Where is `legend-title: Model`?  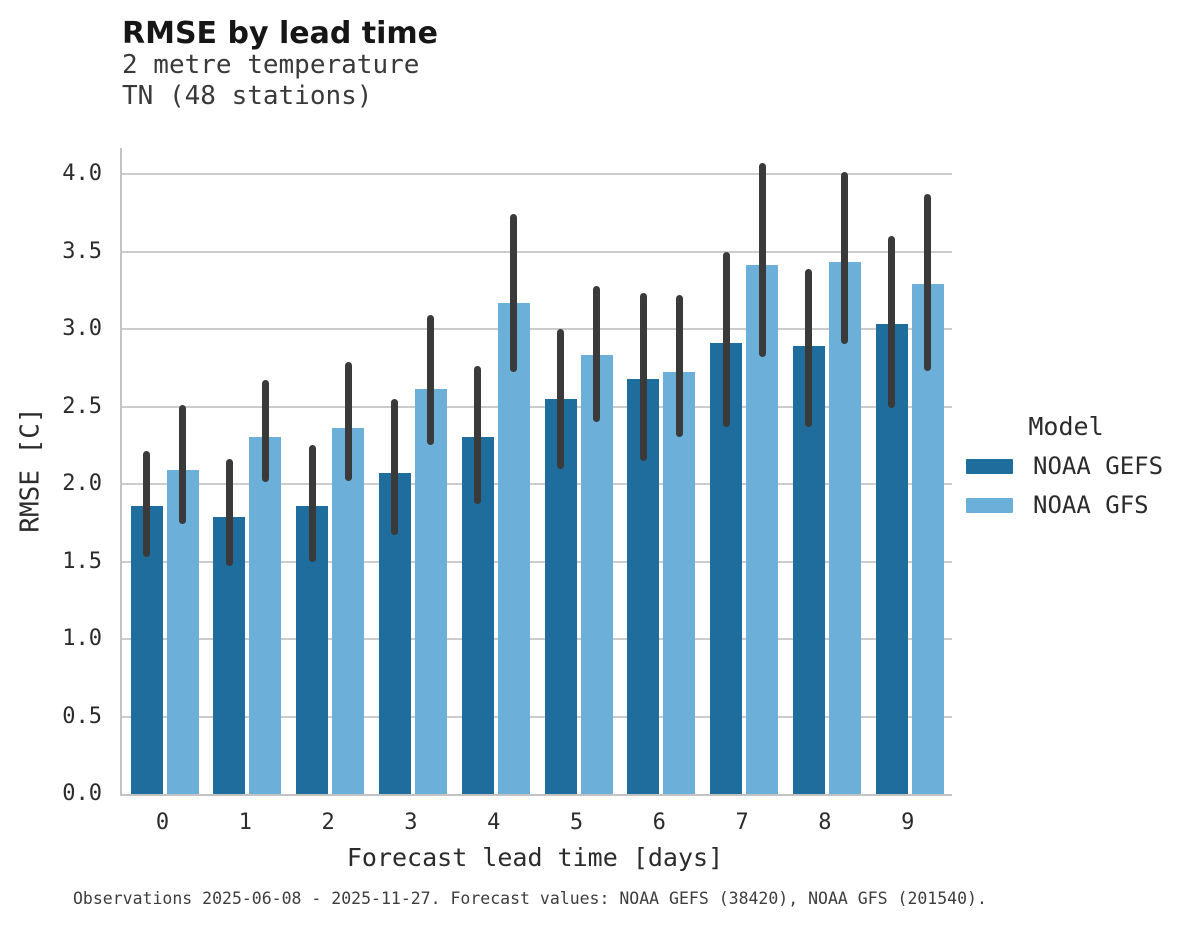 legend-title: Model is located at coordinates (1066, 426).